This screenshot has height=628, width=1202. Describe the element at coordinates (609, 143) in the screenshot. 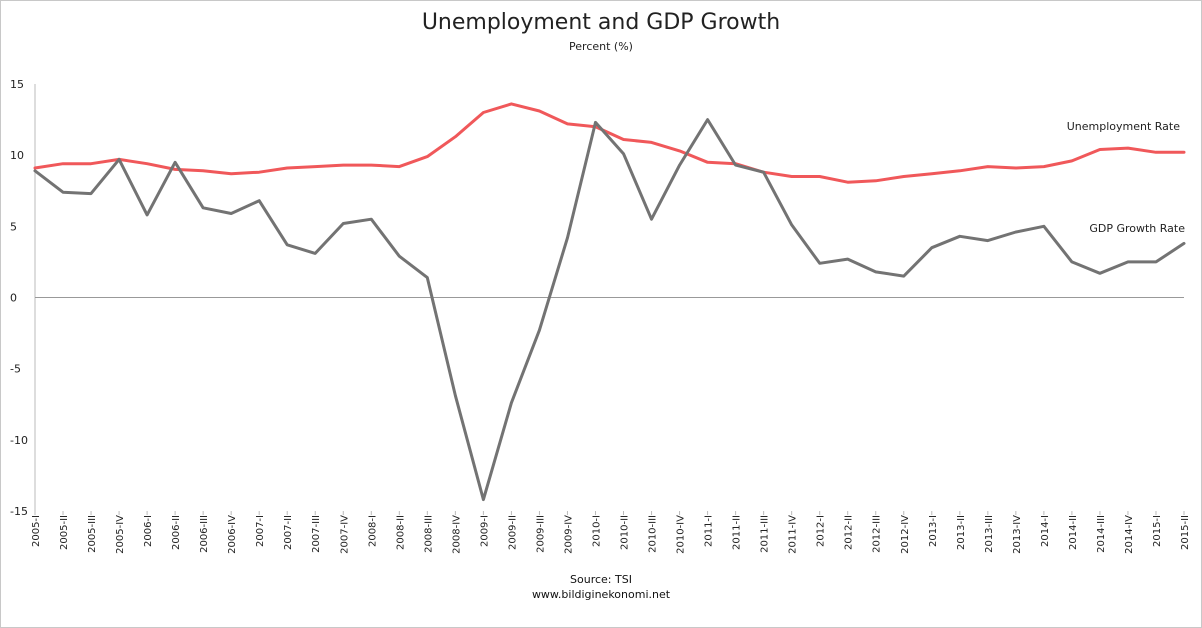

I see `unemployment-rate-line` at that location.